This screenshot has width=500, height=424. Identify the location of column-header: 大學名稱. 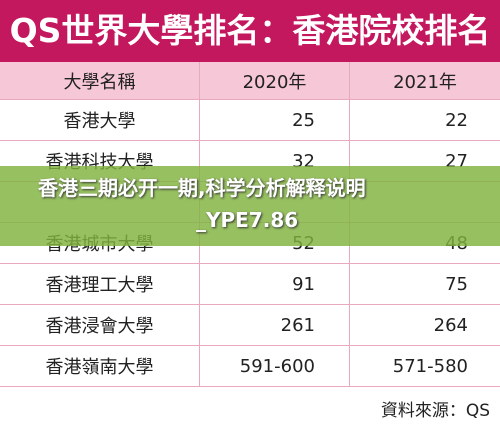
(100, 80).